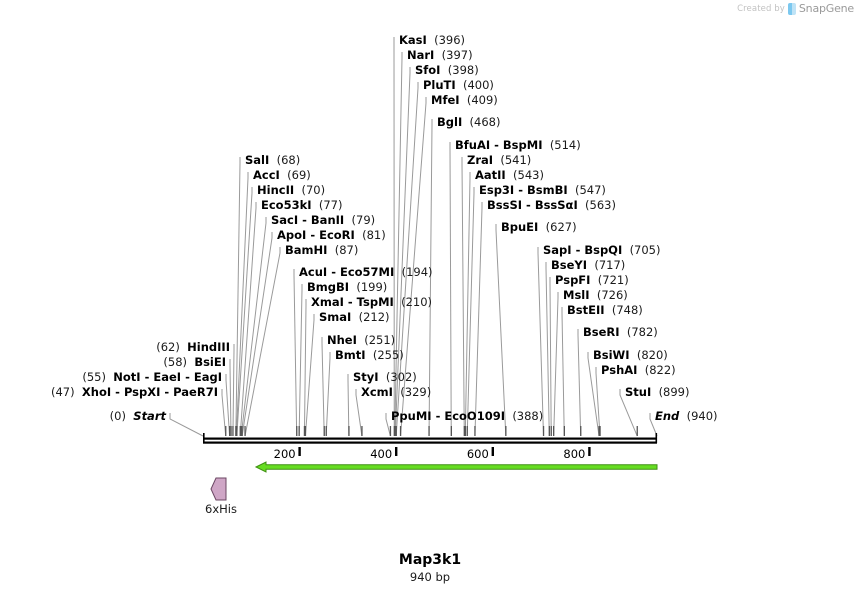  I want to click on leader-line-hindiii, so click(233, 390).